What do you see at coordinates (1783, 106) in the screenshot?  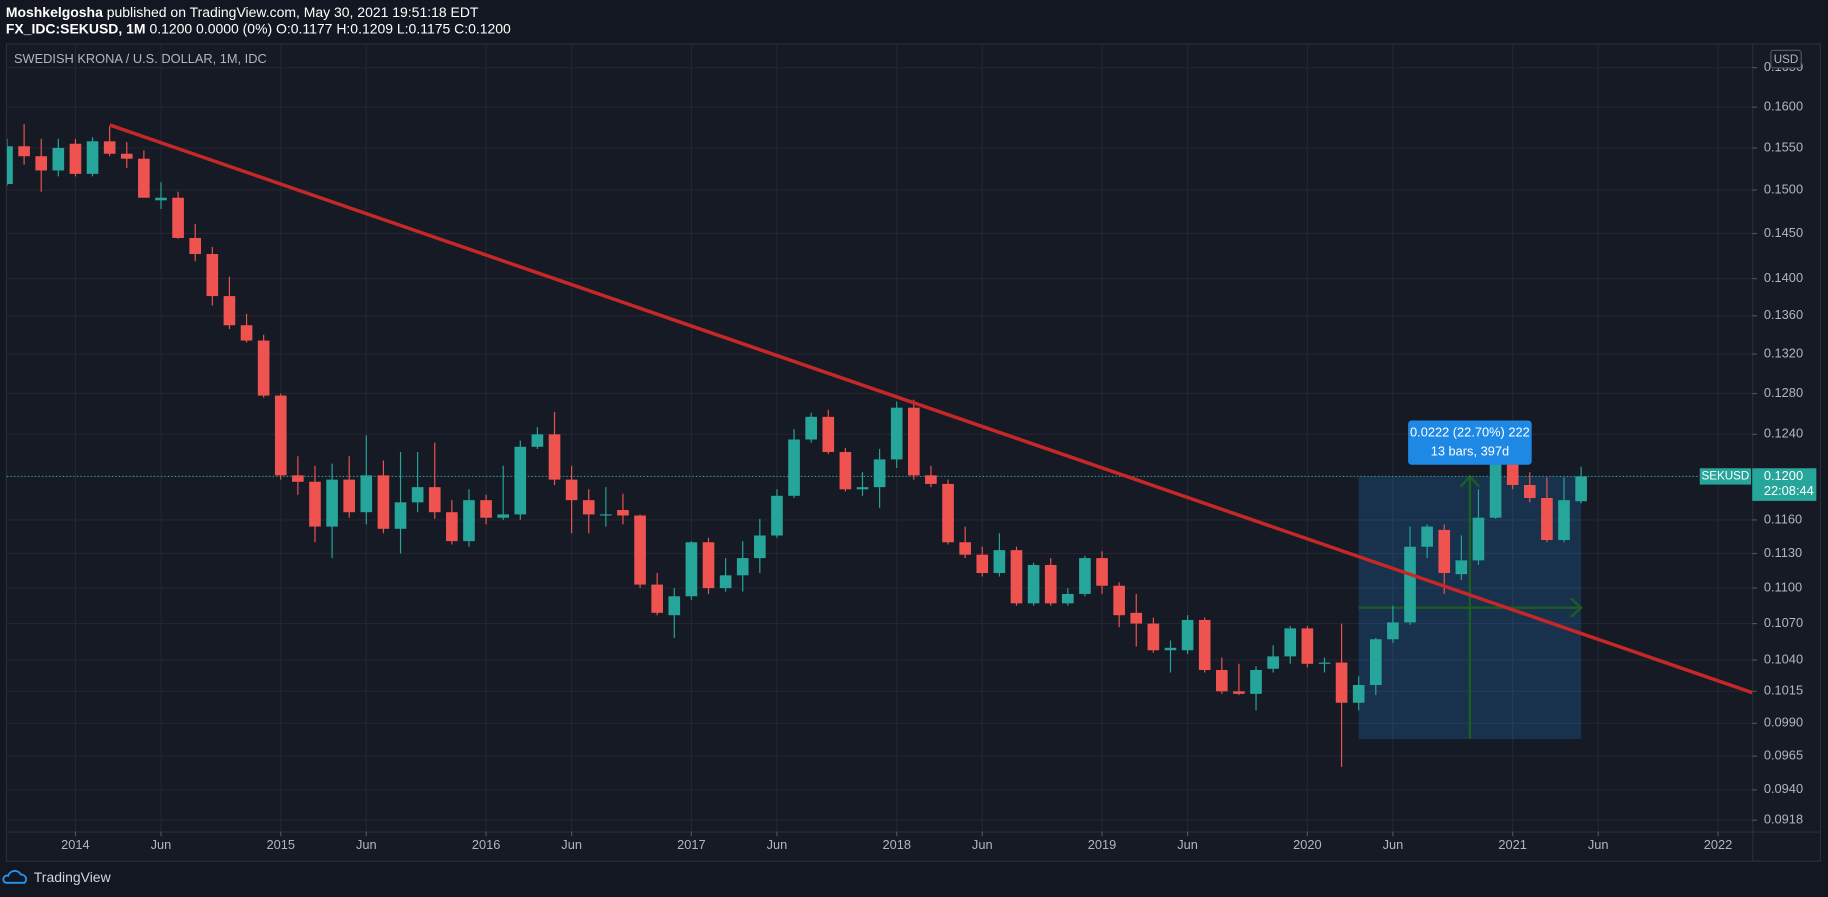 I see `y-tick-label: 0.1600` at bounding box center [1783, 106].